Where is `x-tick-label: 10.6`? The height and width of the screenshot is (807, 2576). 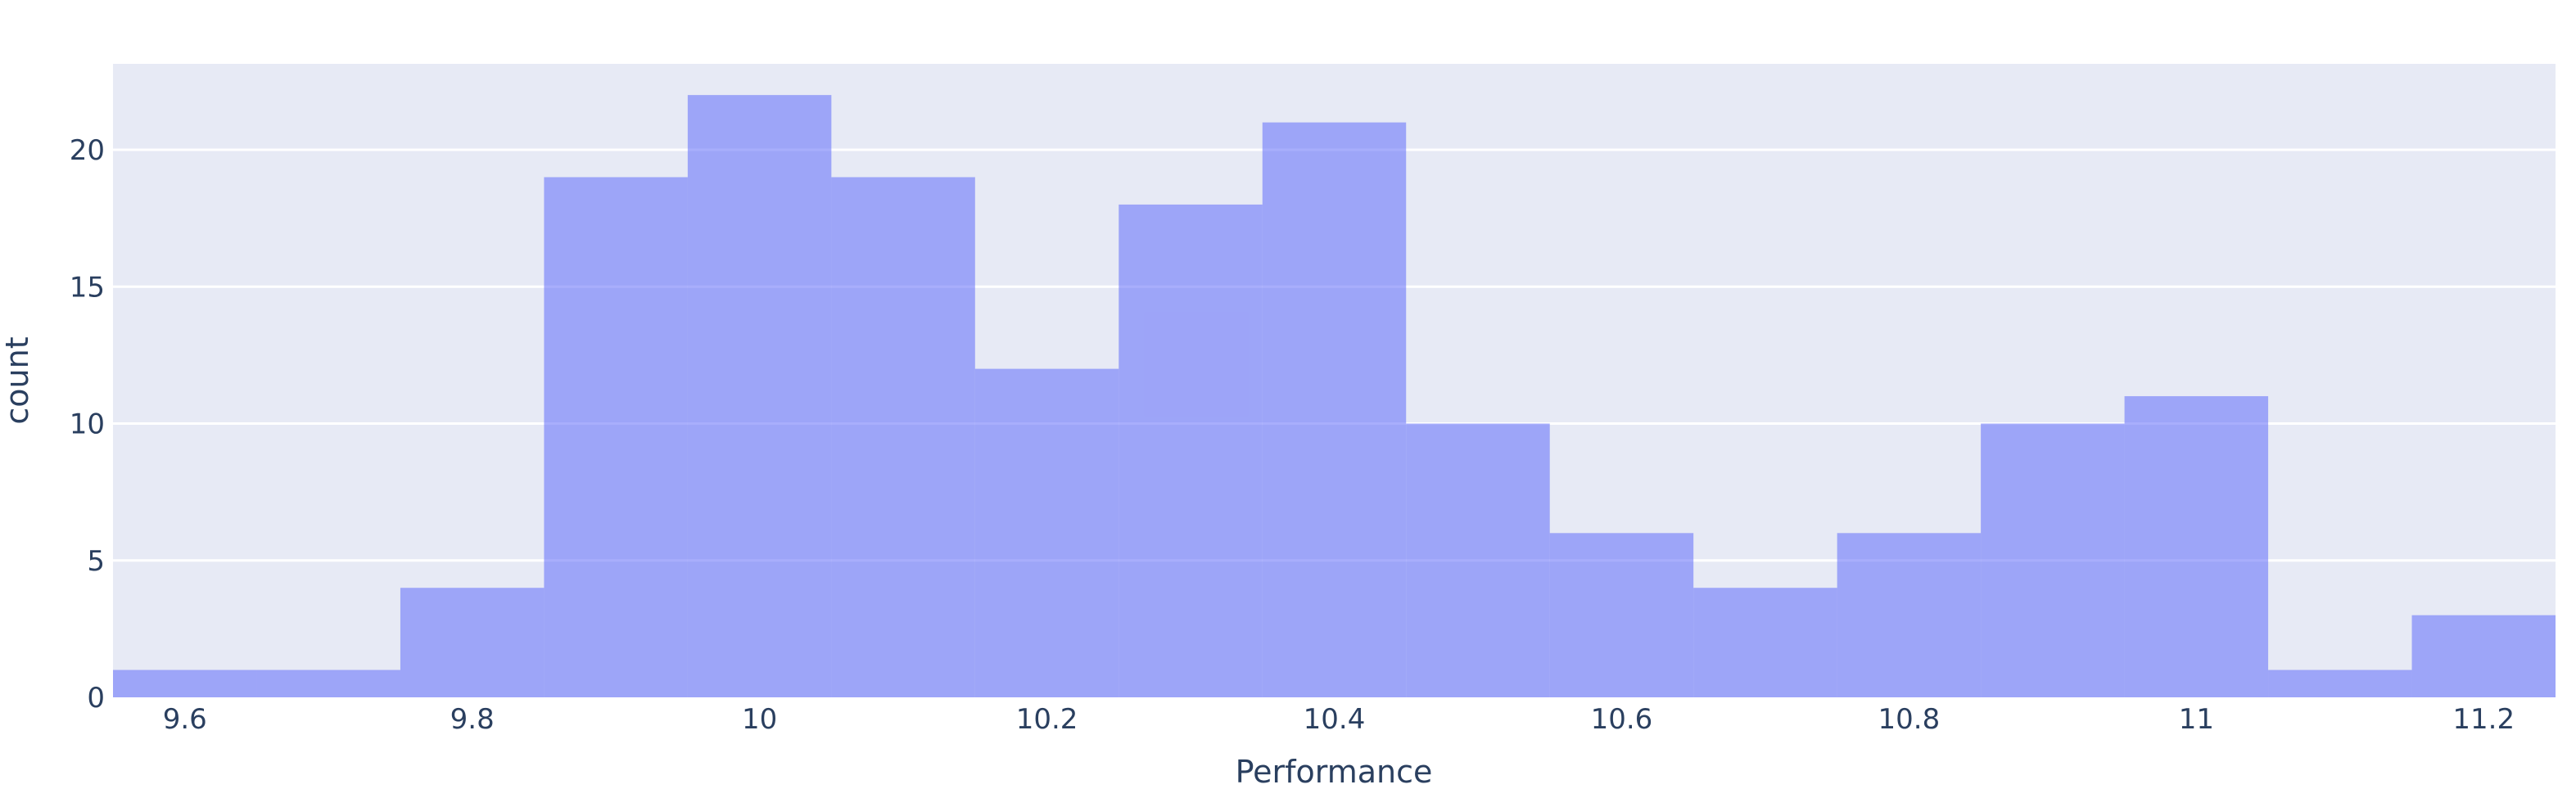
x-tick-label: 10.6 is located at coordinates (1622, 719).